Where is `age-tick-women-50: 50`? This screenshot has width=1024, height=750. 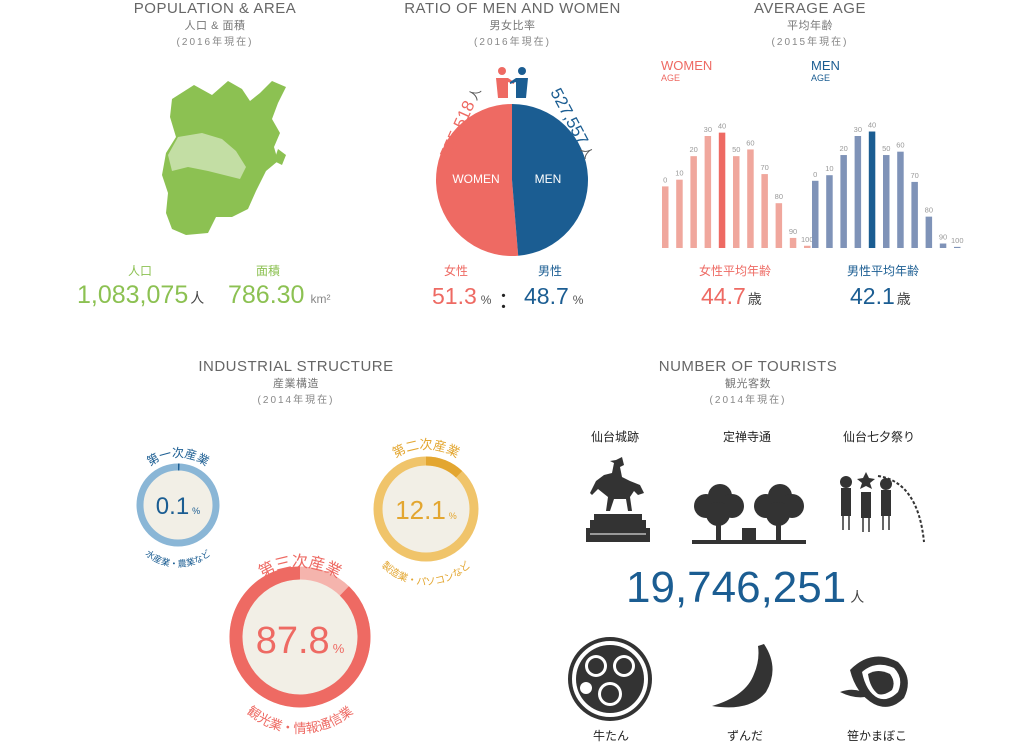 age-tick-women-50: 50 is located at coordinates (736, 149).